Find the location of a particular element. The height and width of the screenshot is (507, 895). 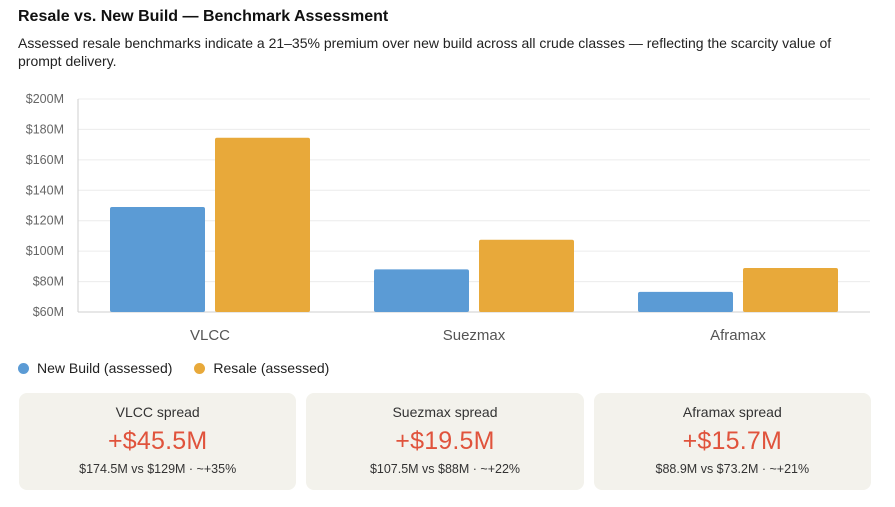

bar-vlcc-resale is located at coordinates (262, 224).